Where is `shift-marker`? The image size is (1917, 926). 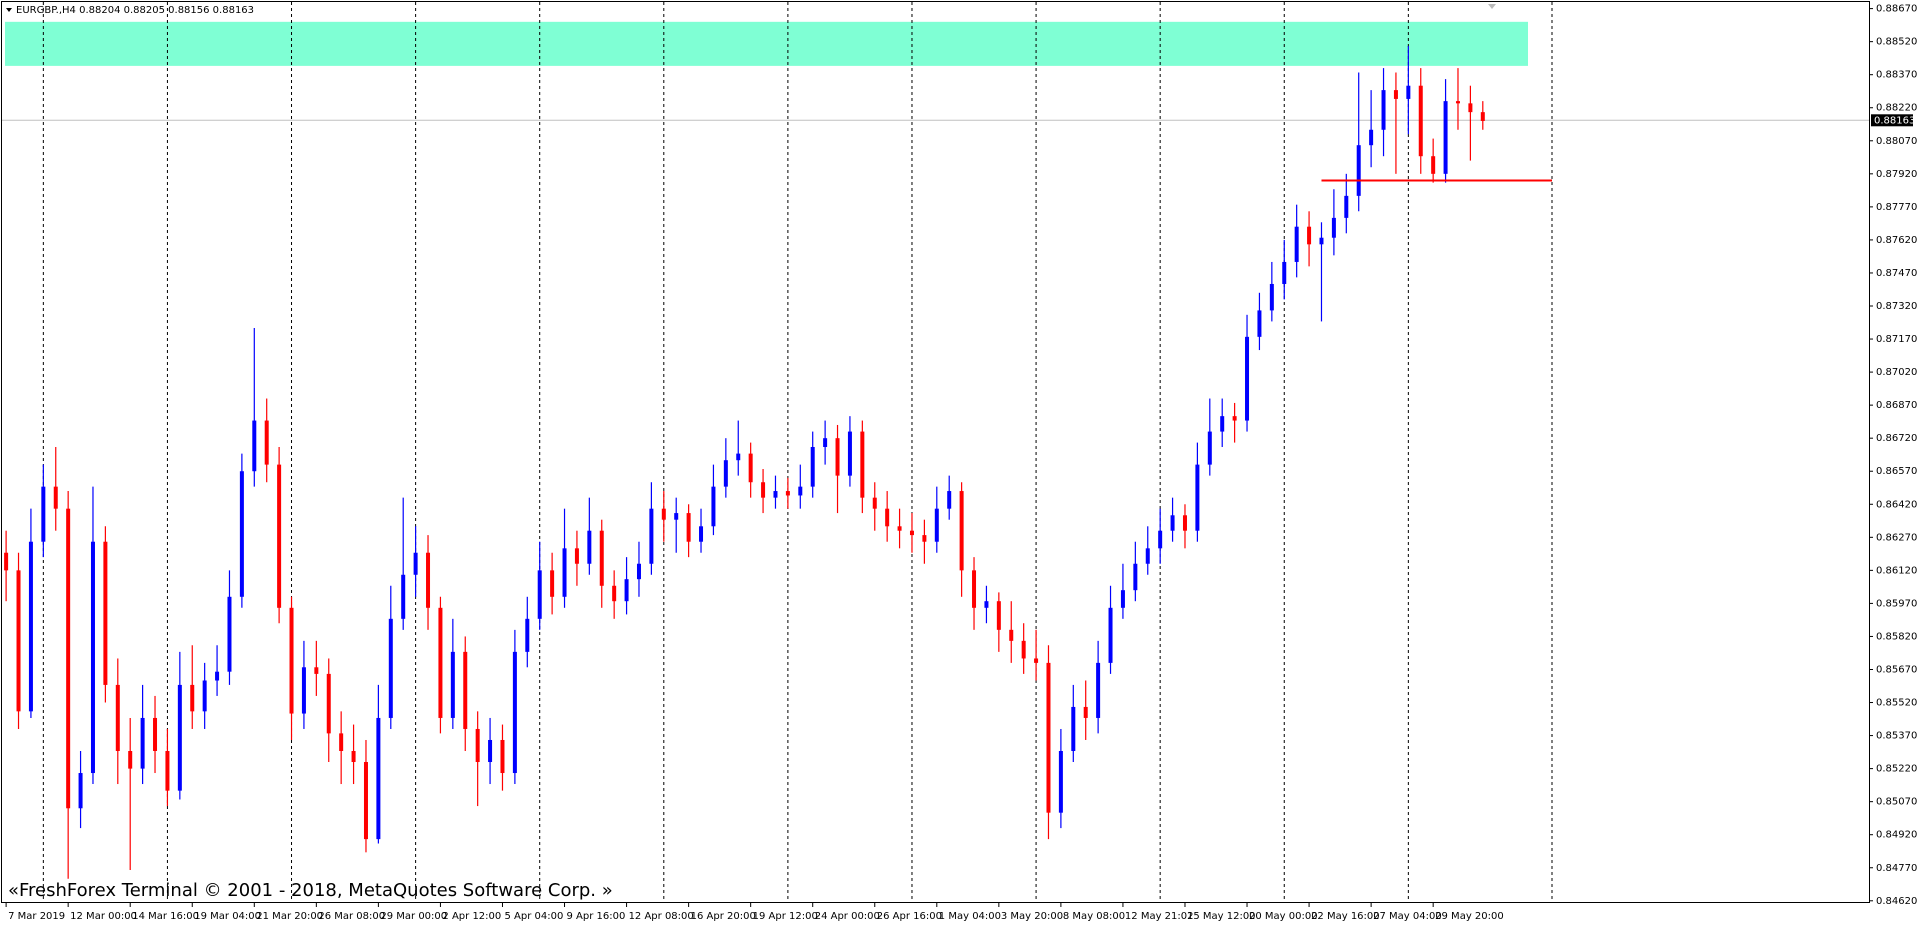 shift-marker is located at coordinates (1492, 6).